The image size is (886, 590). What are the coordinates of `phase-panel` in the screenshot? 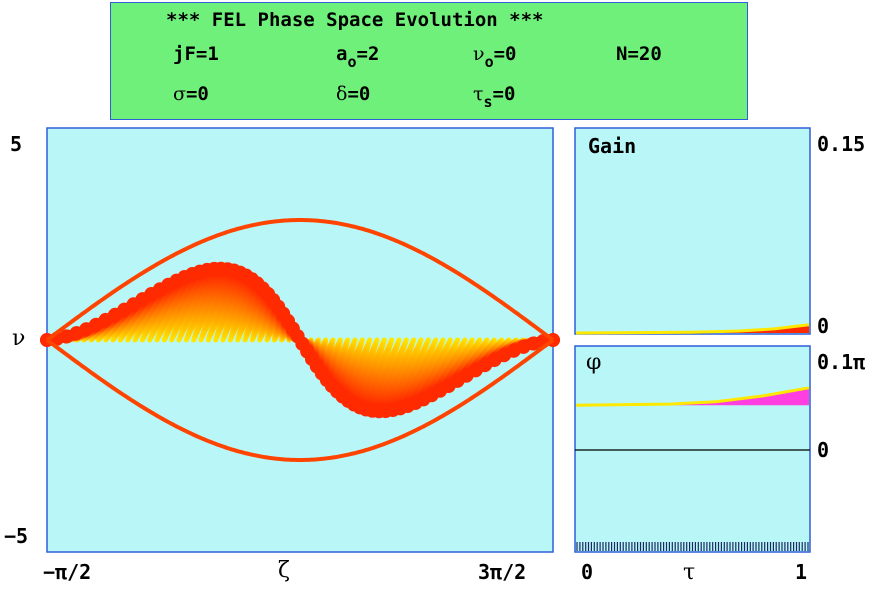 It's located at (692, 449).